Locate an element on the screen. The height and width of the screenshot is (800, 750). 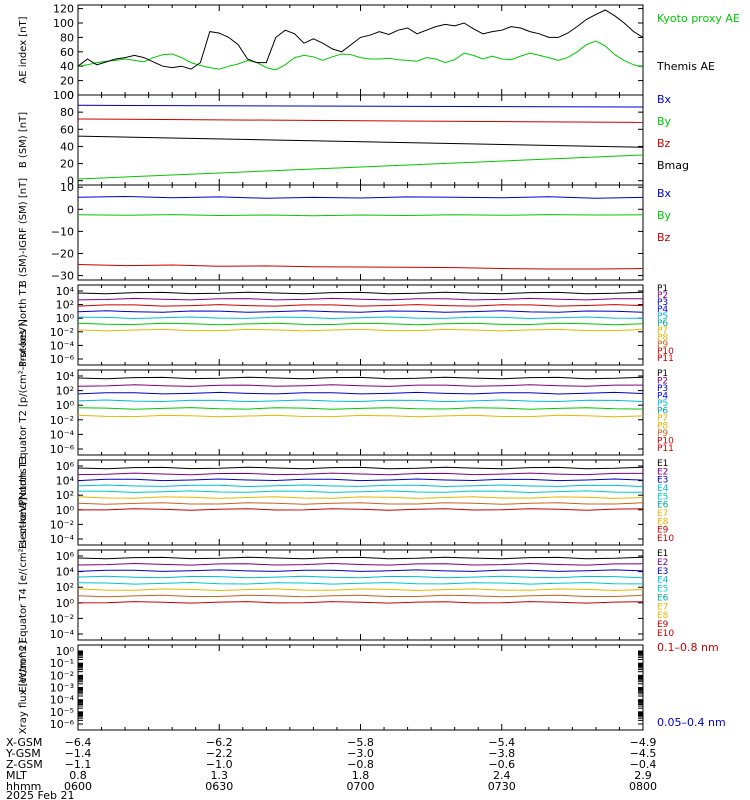
legend-entry: P11 is located at coordinates (665, 449).